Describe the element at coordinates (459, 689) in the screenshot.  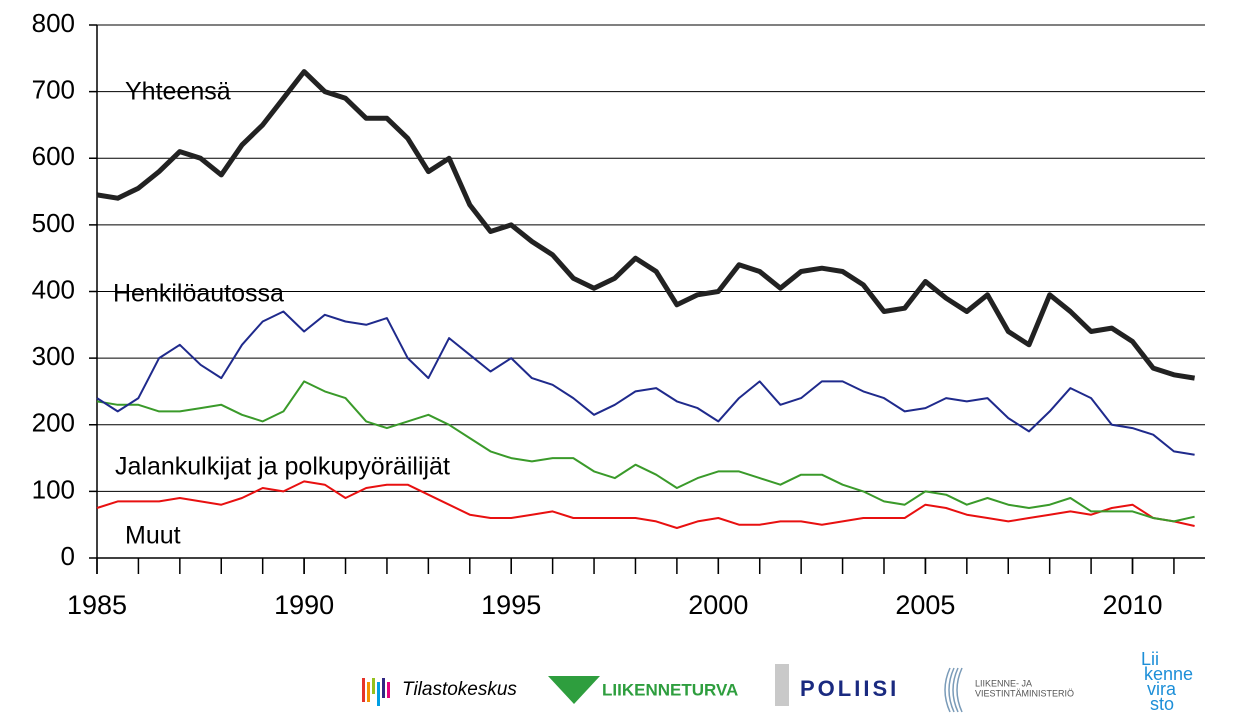
I see `logo-text: Tilastokeskus` at that location.